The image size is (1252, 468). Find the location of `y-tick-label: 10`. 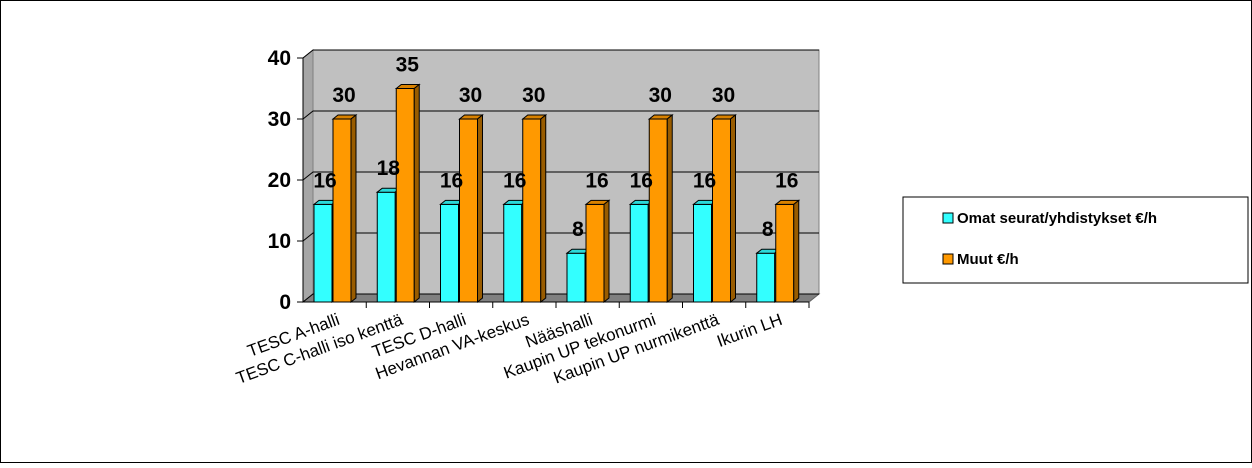

y-tick-label: 10 is located at coordinates (279, 241).